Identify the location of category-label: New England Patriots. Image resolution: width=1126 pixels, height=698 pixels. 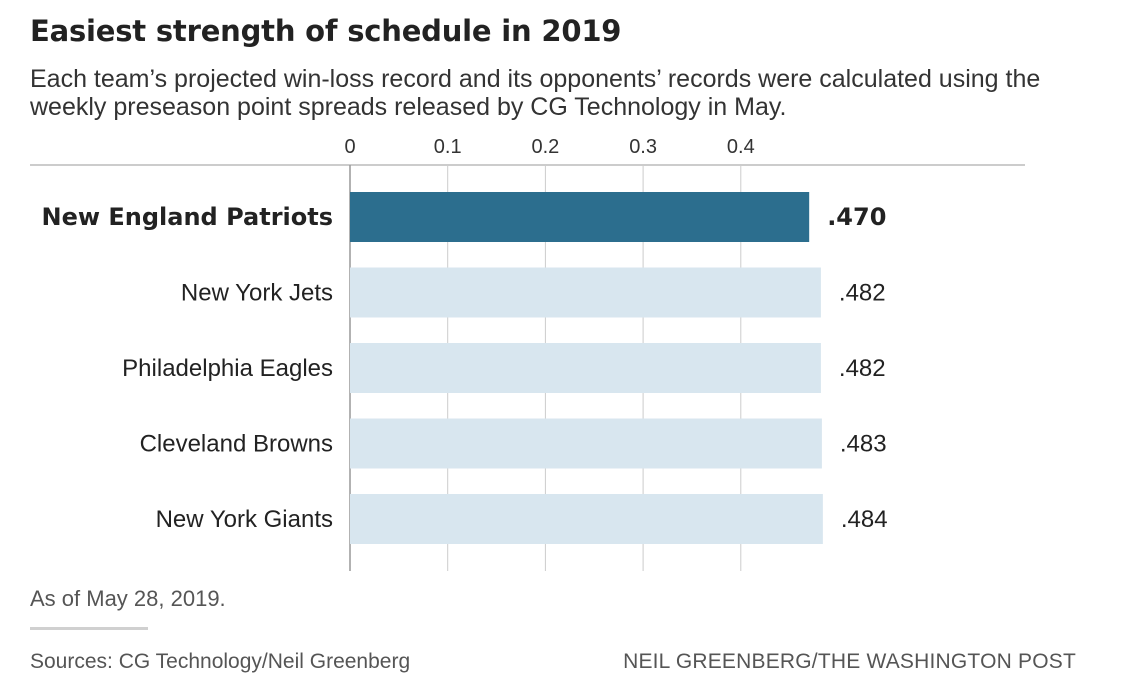
(187, 217).